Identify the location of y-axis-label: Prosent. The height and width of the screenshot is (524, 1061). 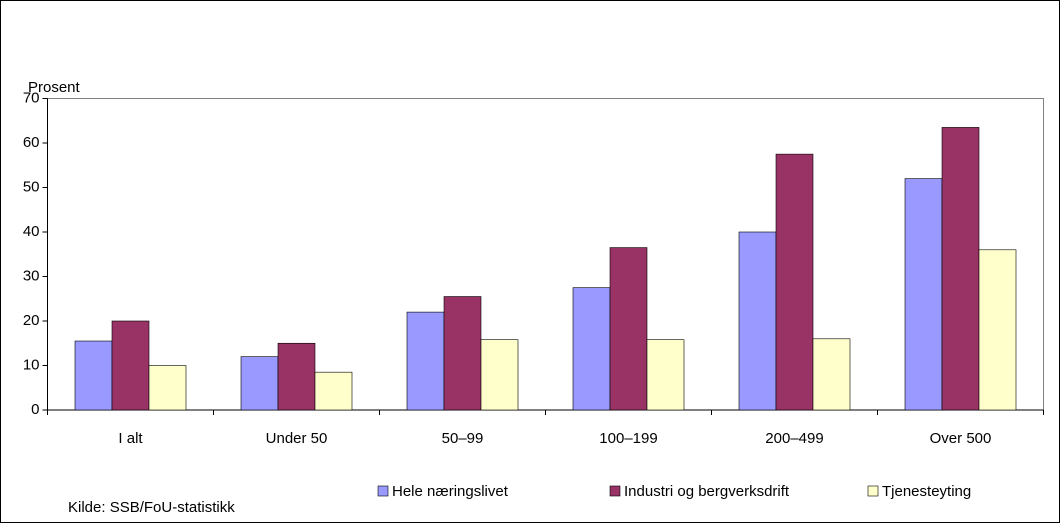
(54, 87).